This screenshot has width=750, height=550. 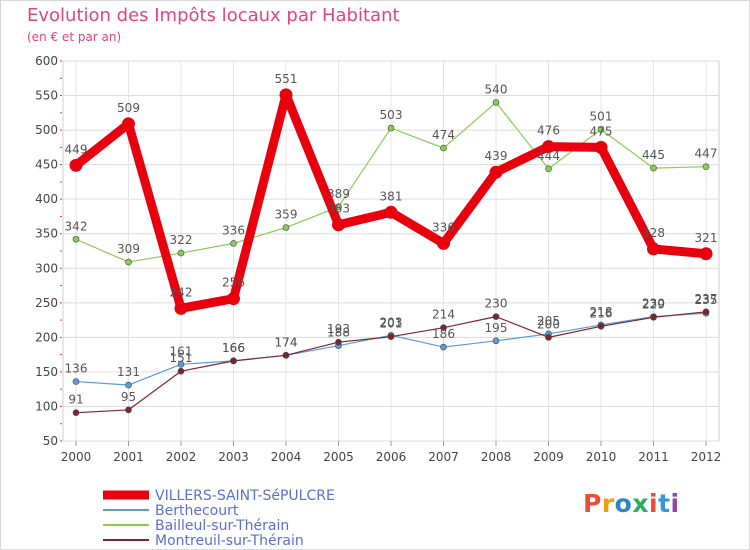 I want to click on data-label: 216, so click(x=601, y=313).